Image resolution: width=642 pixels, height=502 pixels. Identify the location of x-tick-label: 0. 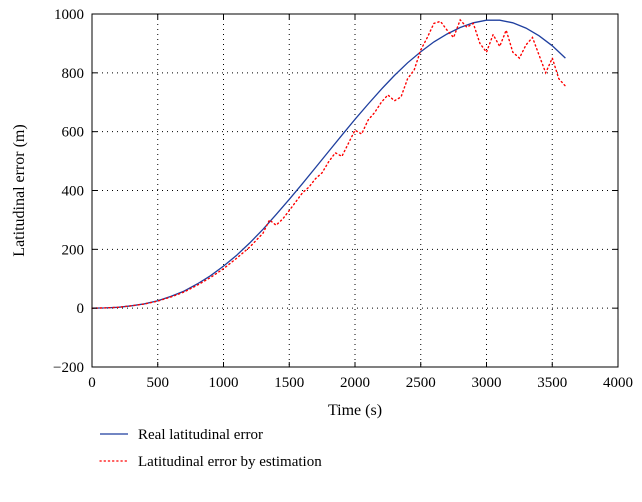
(92, 383).